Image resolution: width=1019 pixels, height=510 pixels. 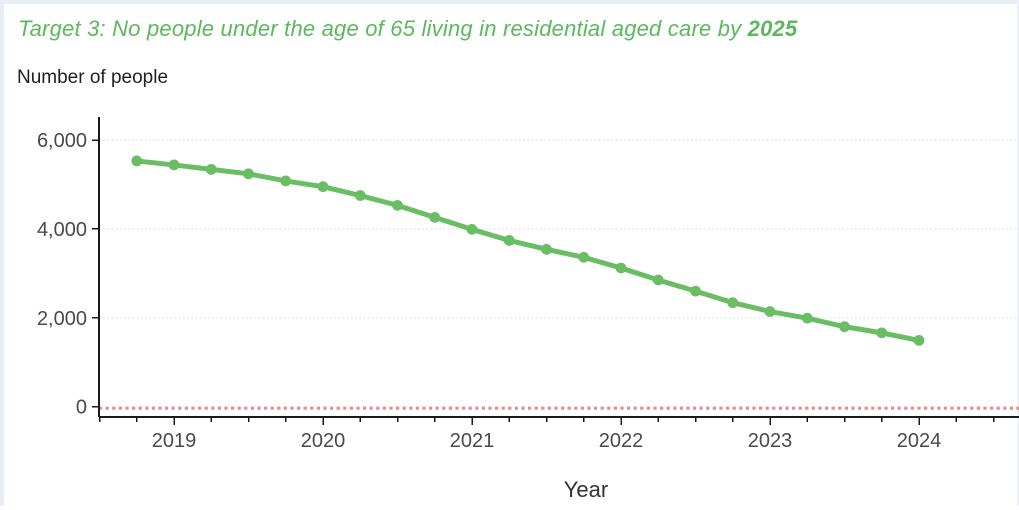 What do you see at coordinates (62, 230) in the screenshot?
I see `y-tick-label: 4,000` at bounding box center [62, 230].